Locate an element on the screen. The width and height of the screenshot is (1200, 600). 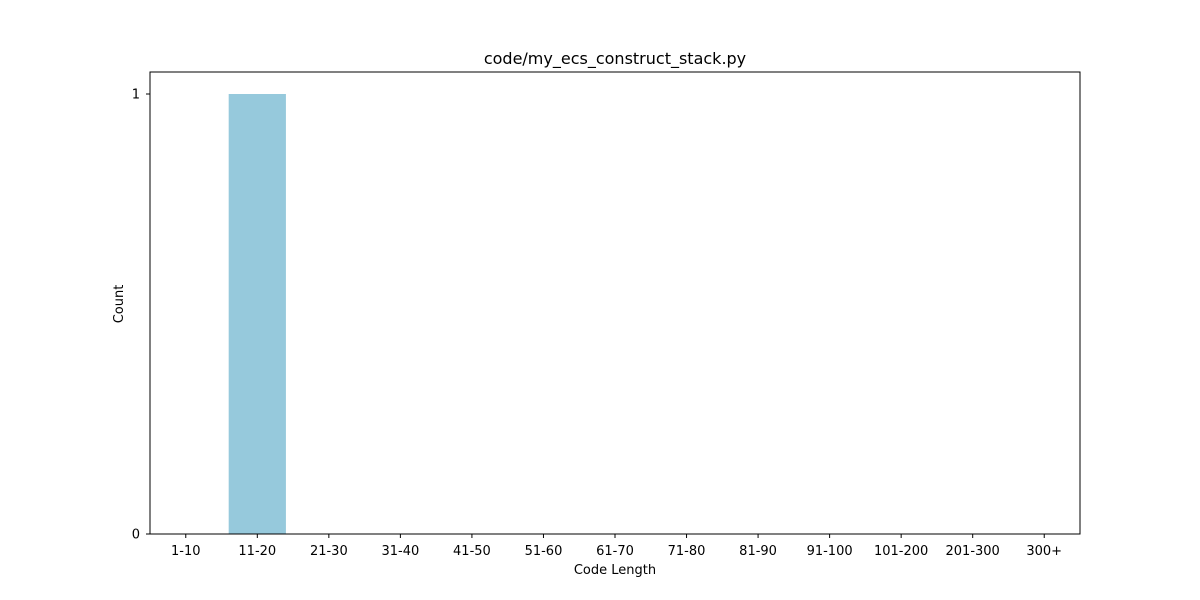
y-axis-label: Count is located at coordinates (119, 304).